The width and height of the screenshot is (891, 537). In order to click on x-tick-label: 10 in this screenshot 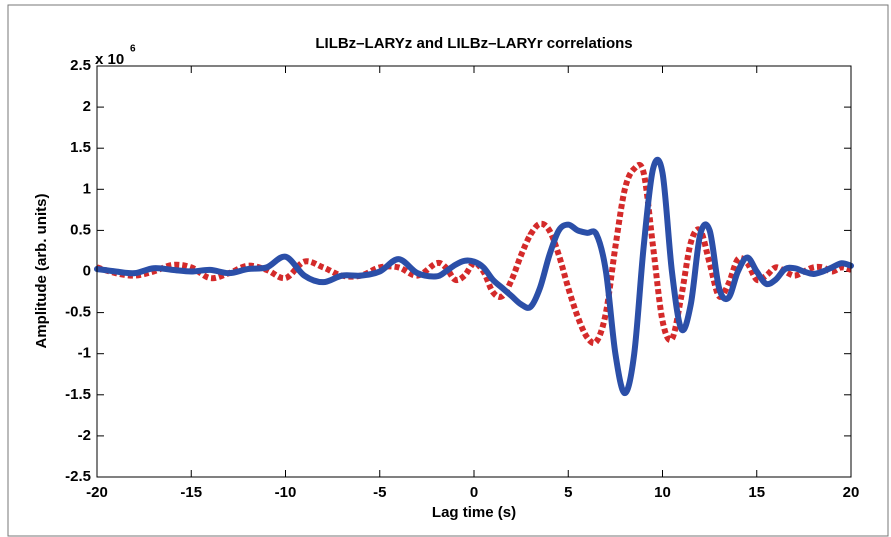, I will do `click(662, 492)`.